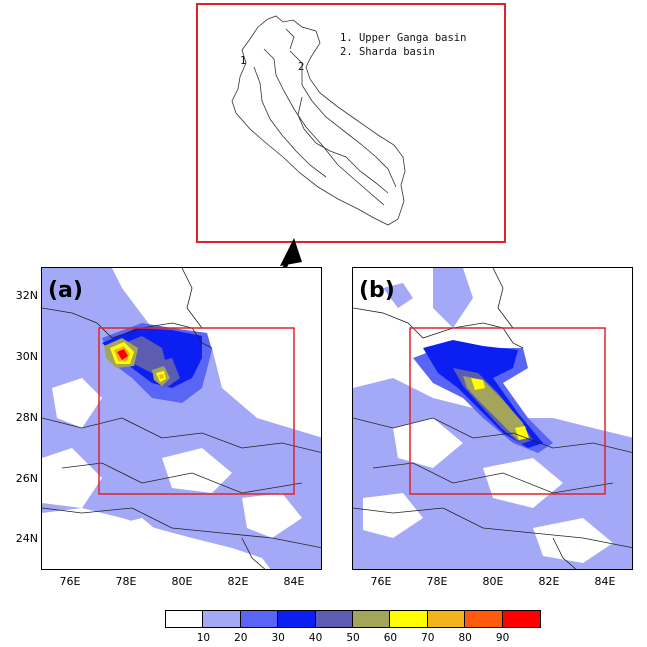 Image resolution: width=647 pixels, height=647 pixels. Describe the element at coordinates (238, 581) in the screenshot. I see `x-tick-82e-a: 82E` at that location.